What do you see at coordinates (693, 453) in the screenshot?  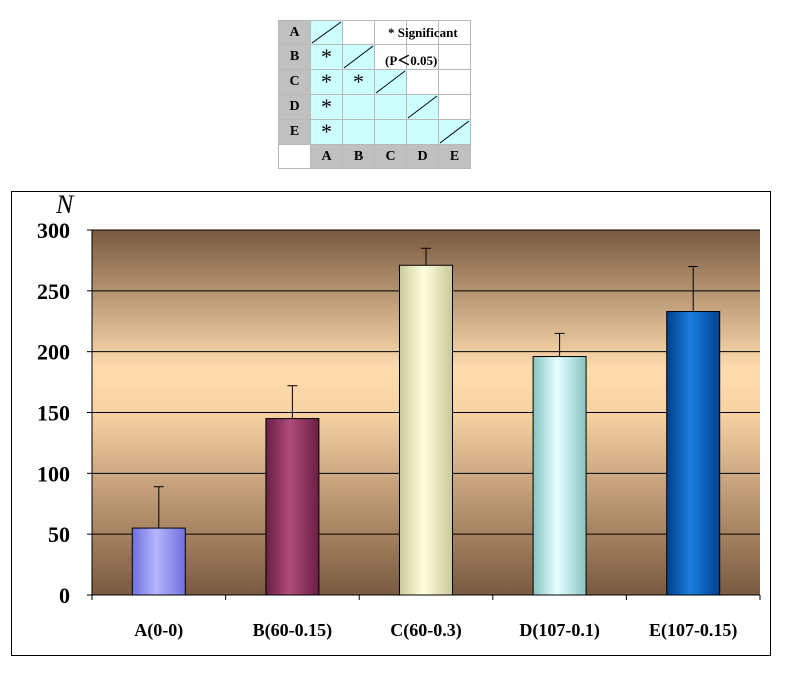 I see `bar-E(107-0.15)` at bounding box center [693, 453].